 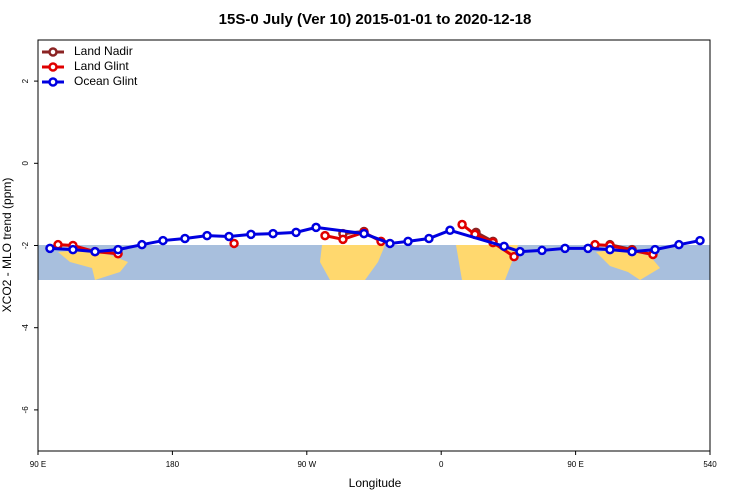 What do you see at coordinates (101, 66) in the screenshot?
I see `legend-label: Land Glint` at bounding box center [101, 66].